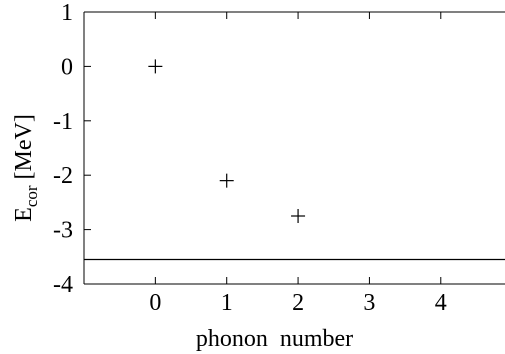 The height and width of the screenshot is (354, 505). Describe the element at coordinates (227, 303) in the screenshot. I see `x-tick-label: 1` at that location.